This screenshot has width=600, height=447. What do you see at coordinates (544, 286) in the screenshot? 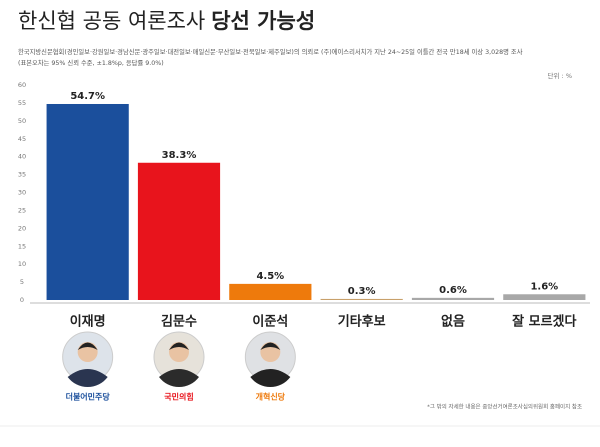
I see `value-label: 1.6%` at bounding box center [544, 286].